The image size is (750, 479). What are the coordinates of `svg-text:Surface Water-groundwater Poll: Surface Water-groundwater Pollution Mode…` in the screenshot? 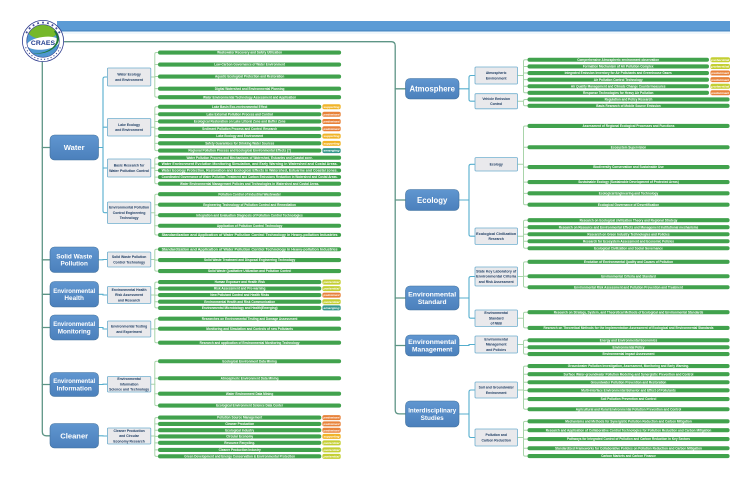 It's located at (629, 374).